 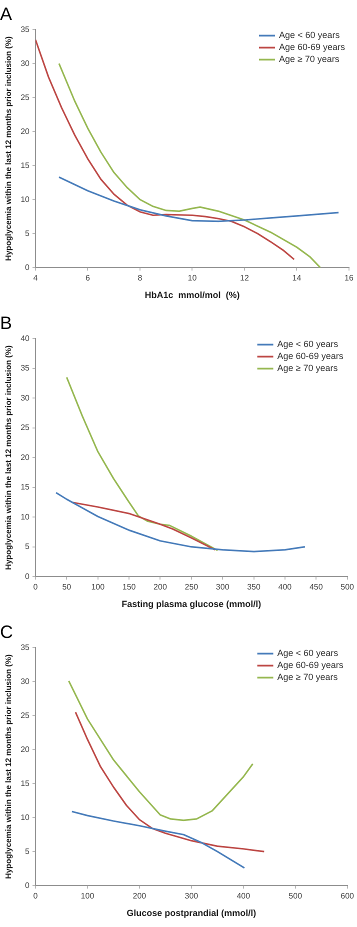 What do you see at coordinates (254, 587) in the screenshot?
I see `x-tick-label: 350` at bounding box center [254, 587].